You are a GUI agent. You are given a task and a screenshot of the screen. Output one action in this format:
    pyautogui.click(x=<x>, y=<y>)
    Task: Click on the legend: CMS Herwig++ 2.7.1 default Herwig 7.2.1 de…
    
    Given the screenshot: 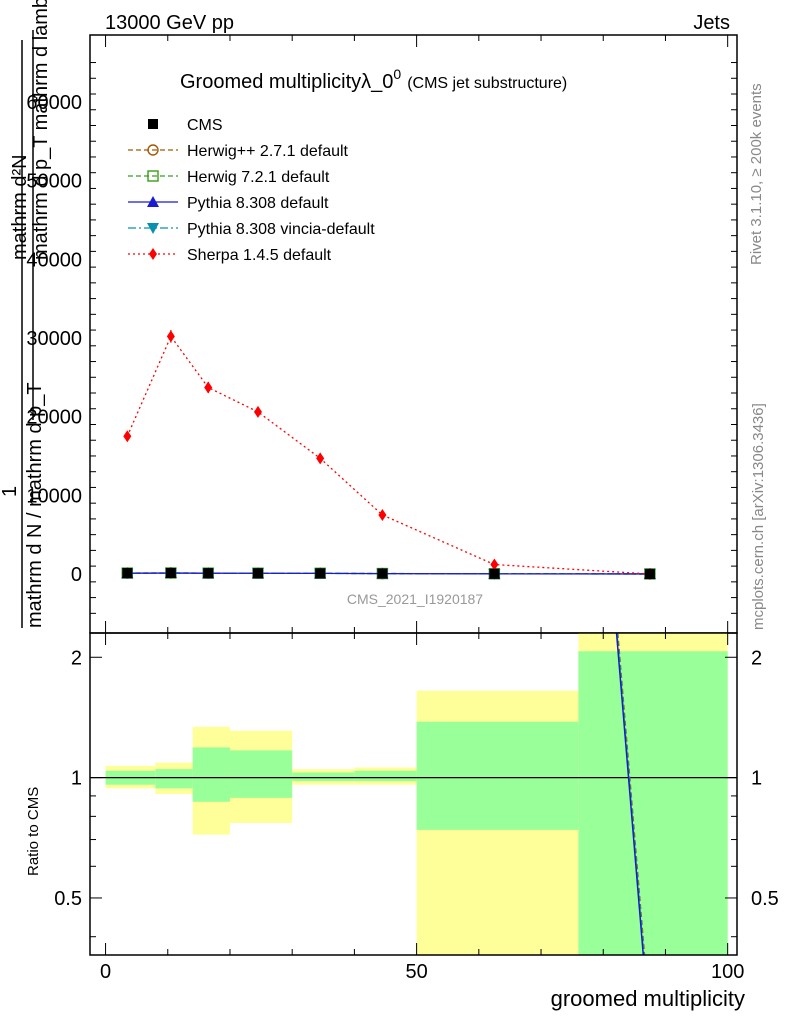 What is the action you would take?
    pyautogui.click(x=251, y=190)
    